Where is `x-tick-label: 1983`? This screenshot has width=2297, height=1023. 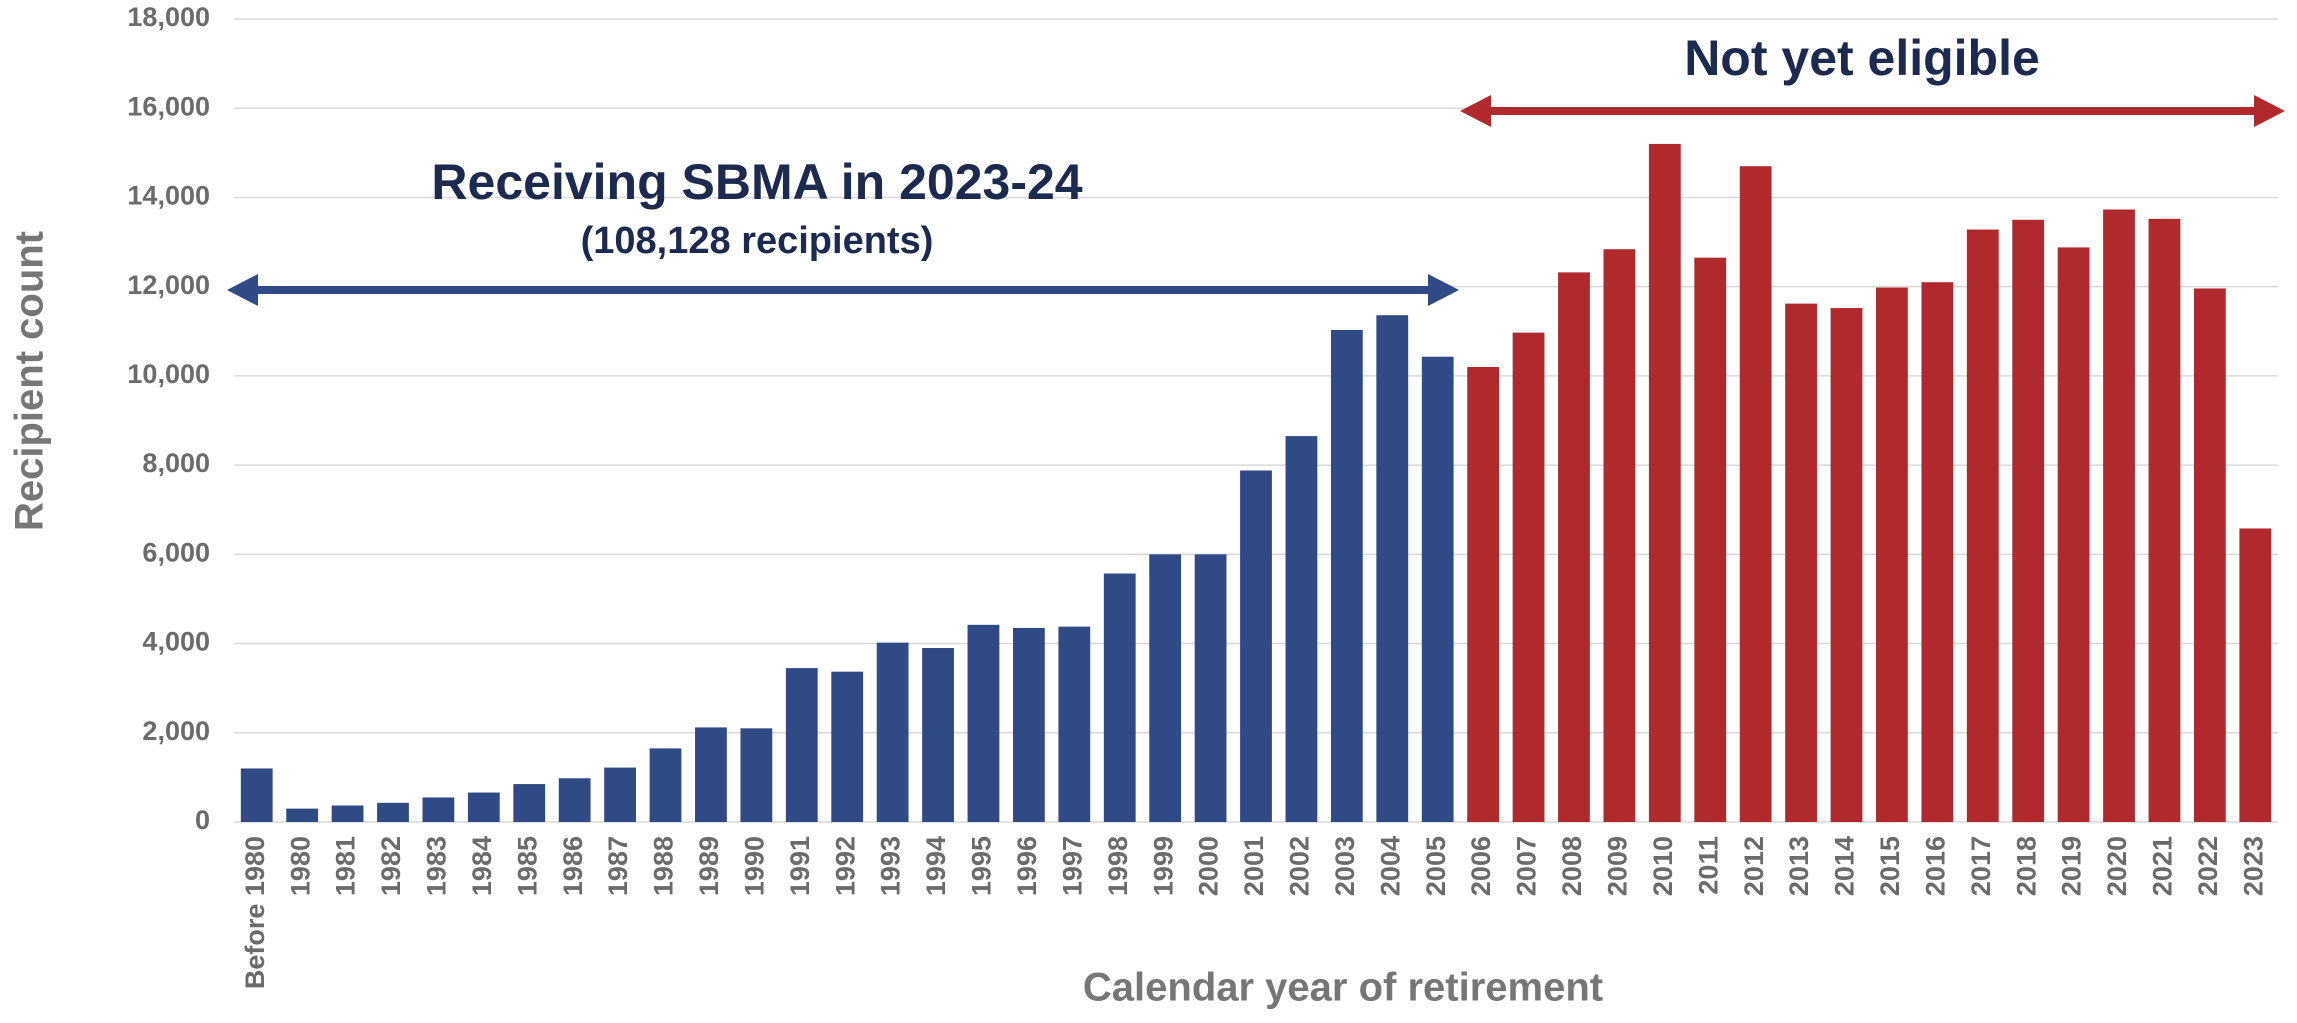
x-tick-label: 1983 is located at coordinates (437, 866).